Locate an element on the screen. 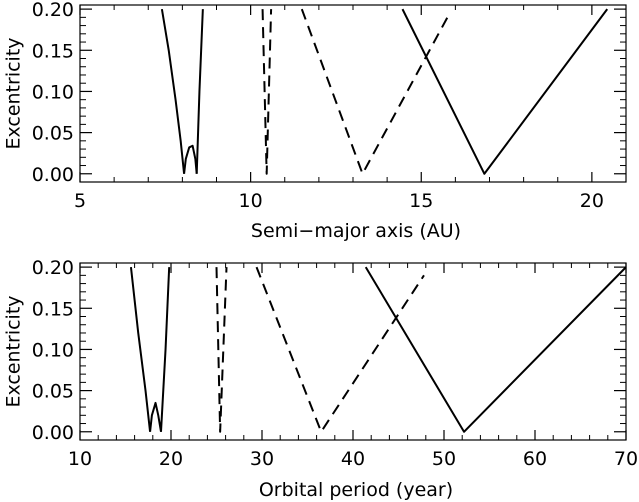  x-tick-label: 30 is located at coordinates (262, 459).